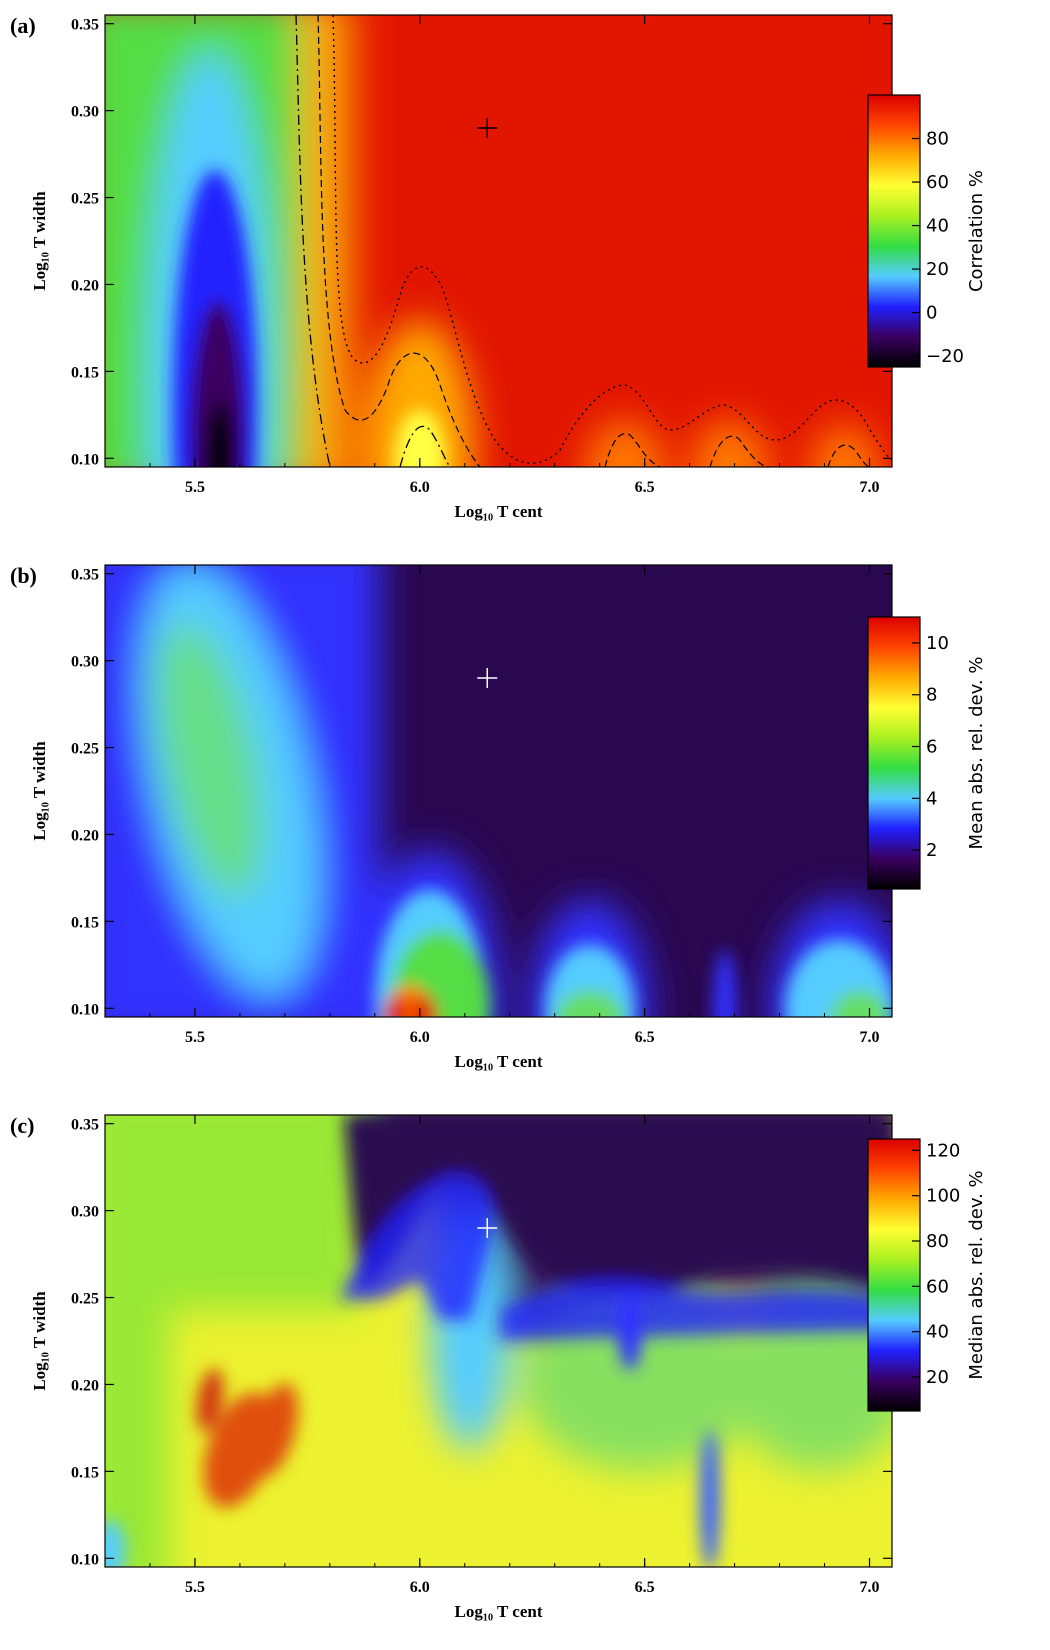 This screenshot has width=1050, height=1650. What do you see at coordinates (22, 1125) in the screenshot?
I see `panel-label-c: (c)` at bounding box center [22, 1125].